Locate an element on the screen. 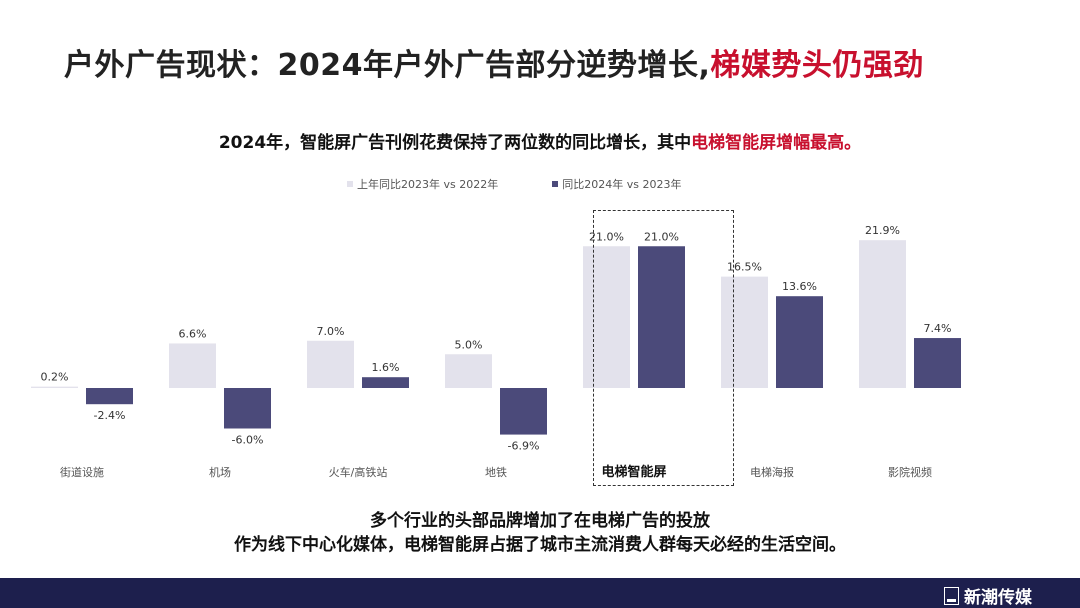 This screenshot has width=1080, height=608. legend-label-prev: 上年同比2023年 vs 2022年 is located at coordinates (428, 184).